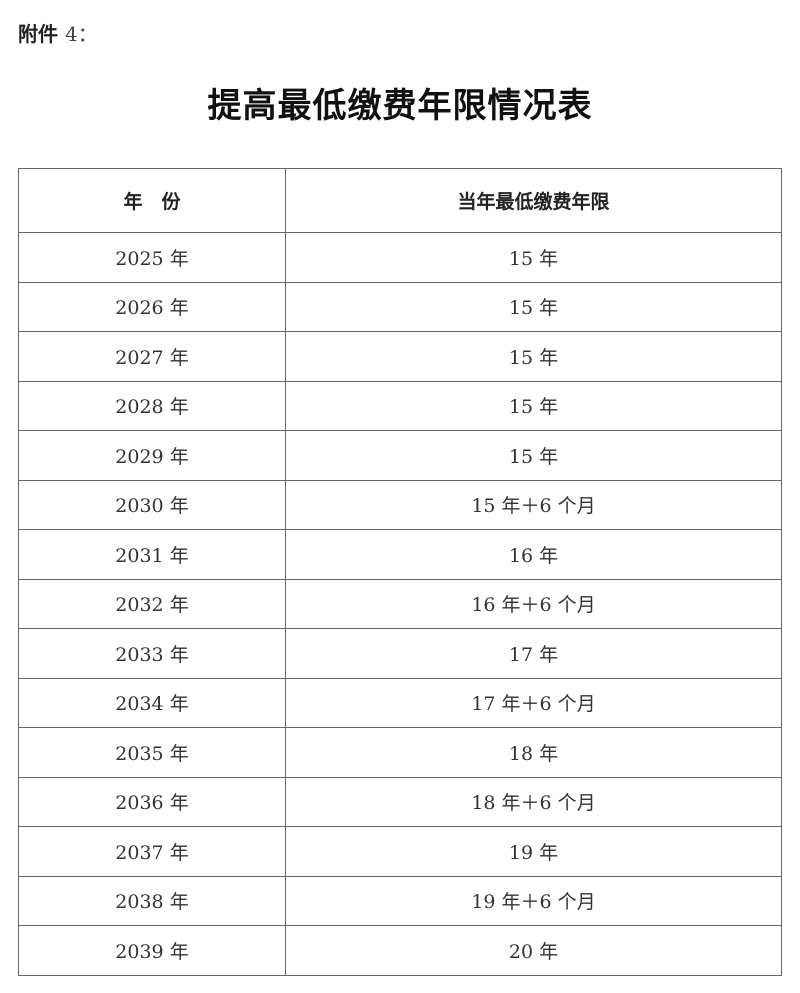 This screenshot has height=993, width=800. Describe the element at coordinates (533, 603) in the screenshot. I see `min-years-cell: 16 年＋6 个月` at that location.